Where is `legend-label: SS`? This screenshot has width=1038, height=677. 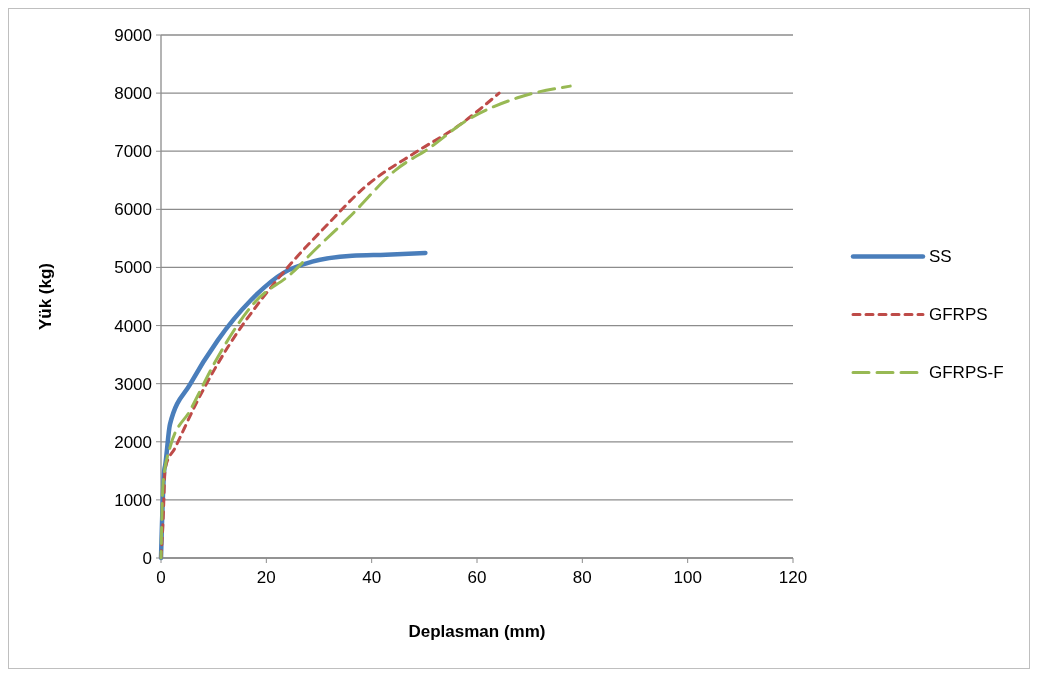
legend-label: SS is located at coordinates (940, 257).